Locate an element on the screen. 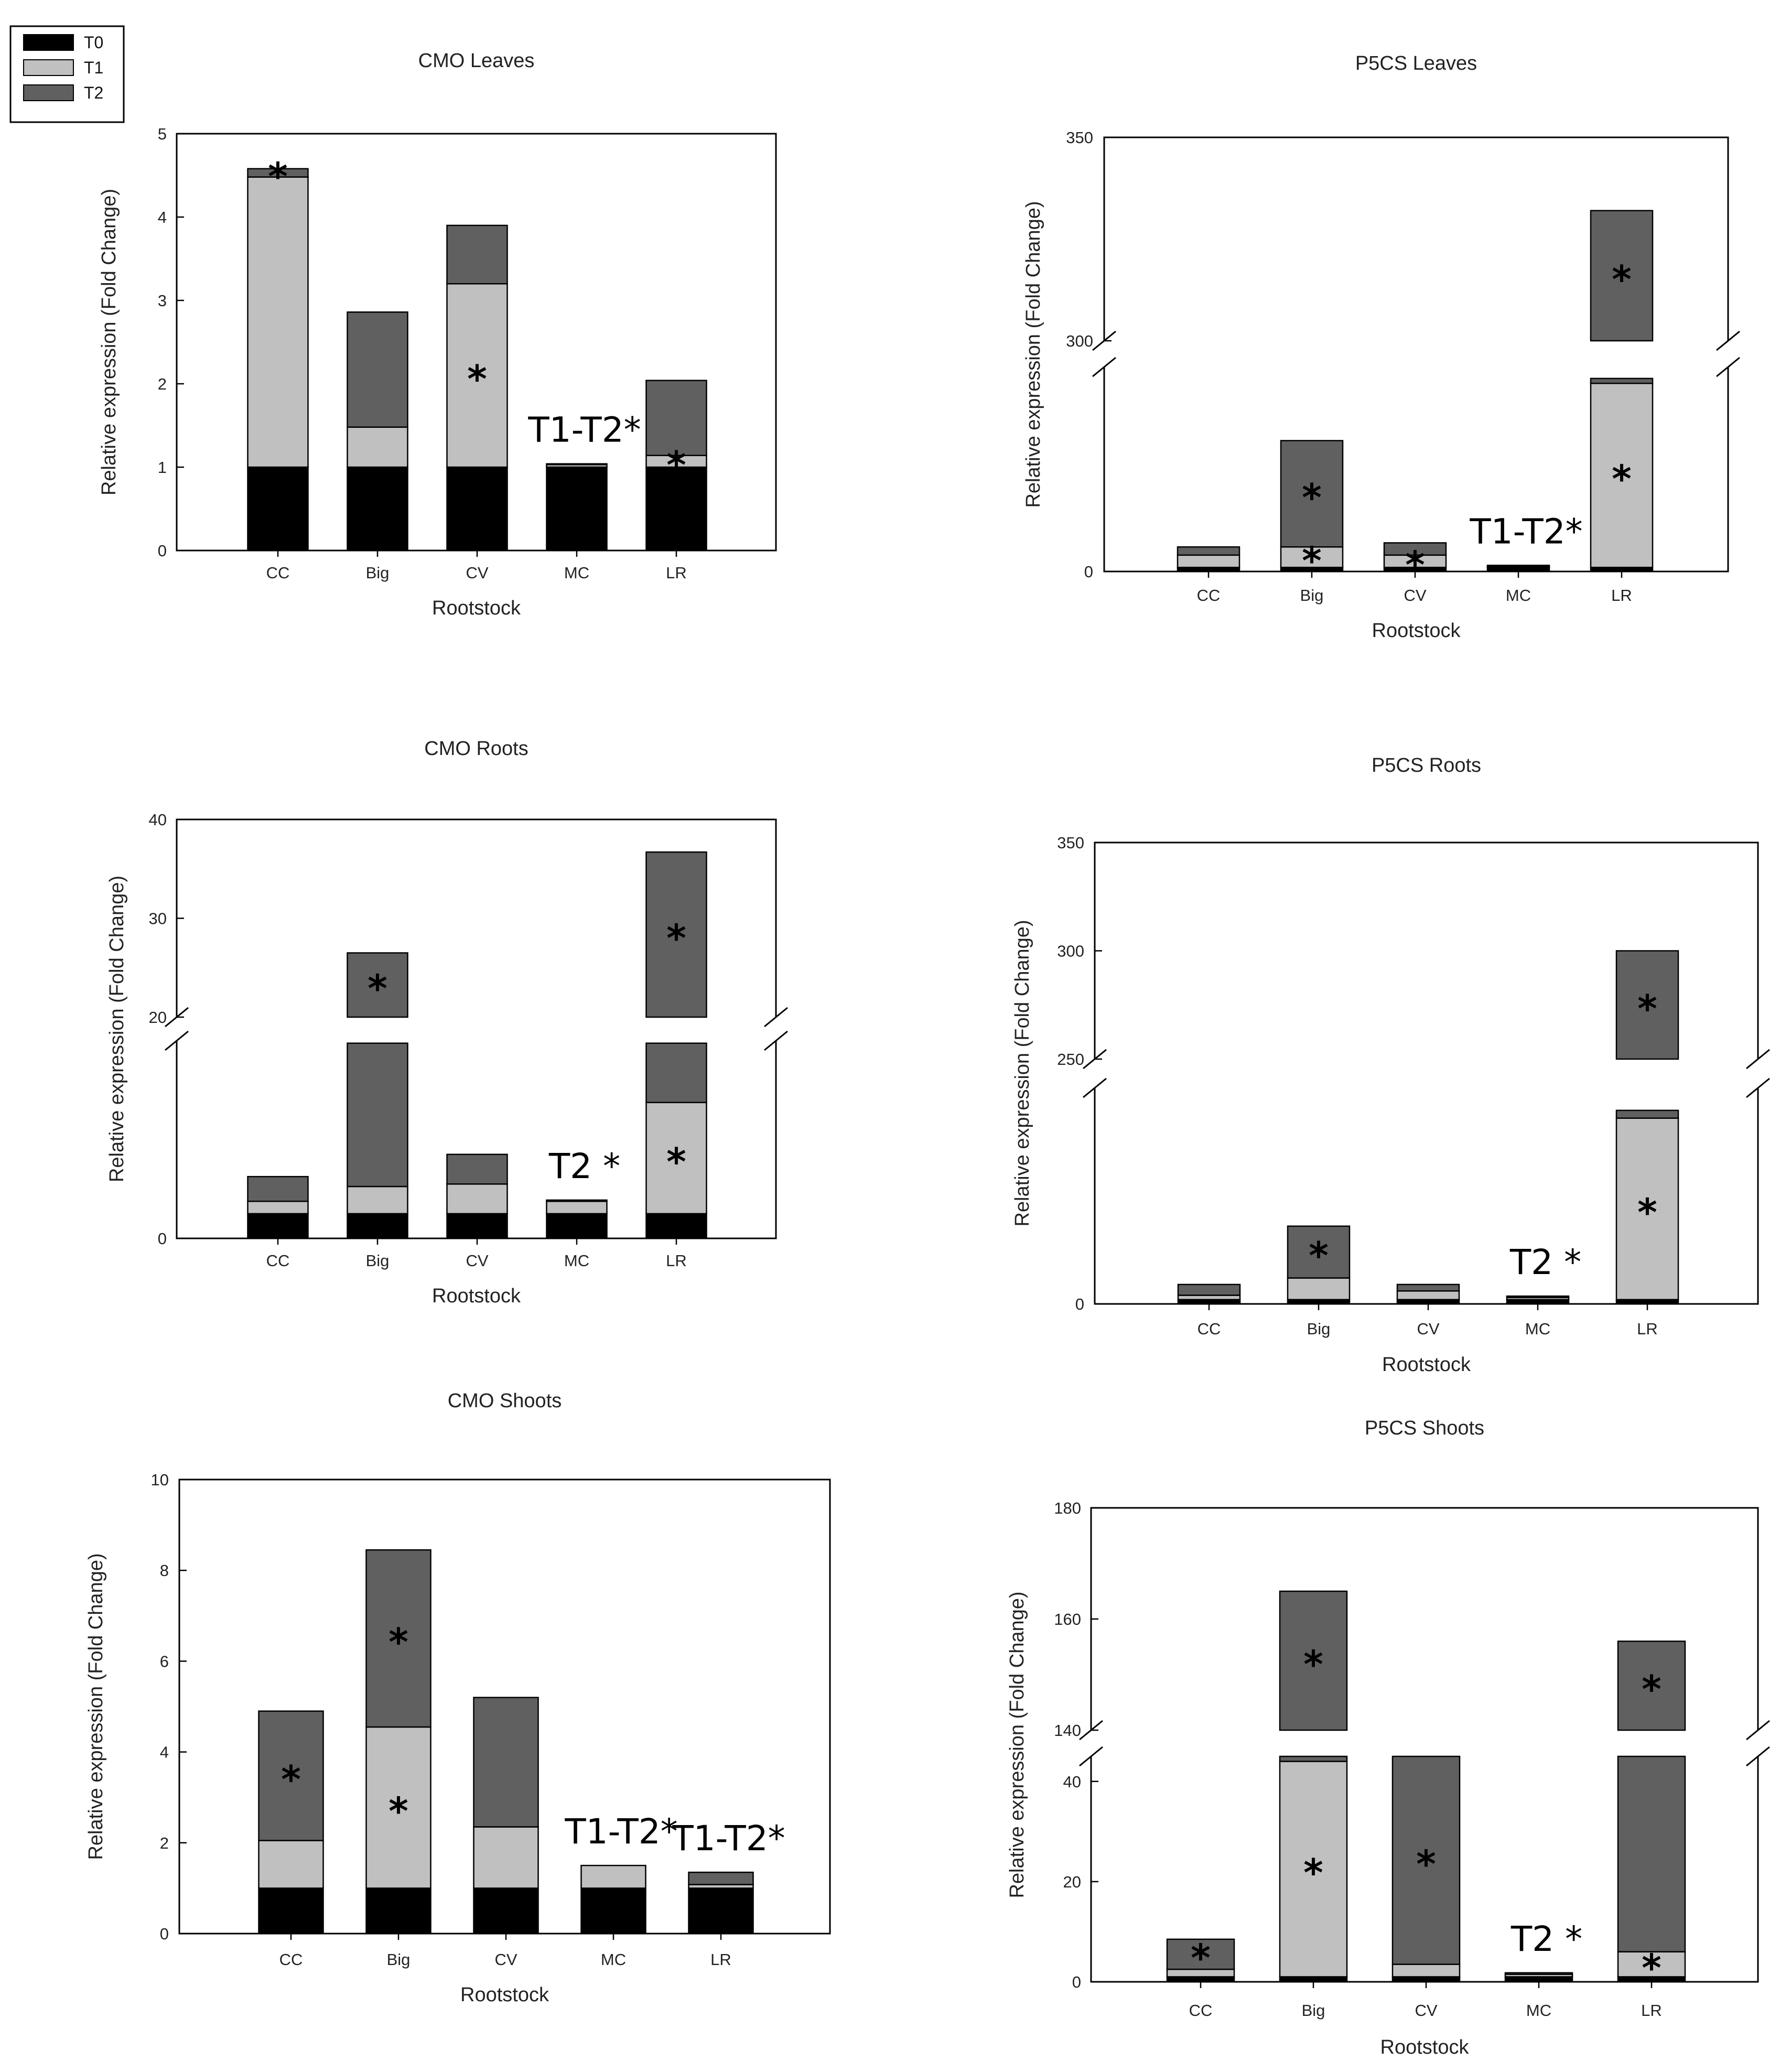  chart-title: CMO Roots is located at coordinates (476, 749).